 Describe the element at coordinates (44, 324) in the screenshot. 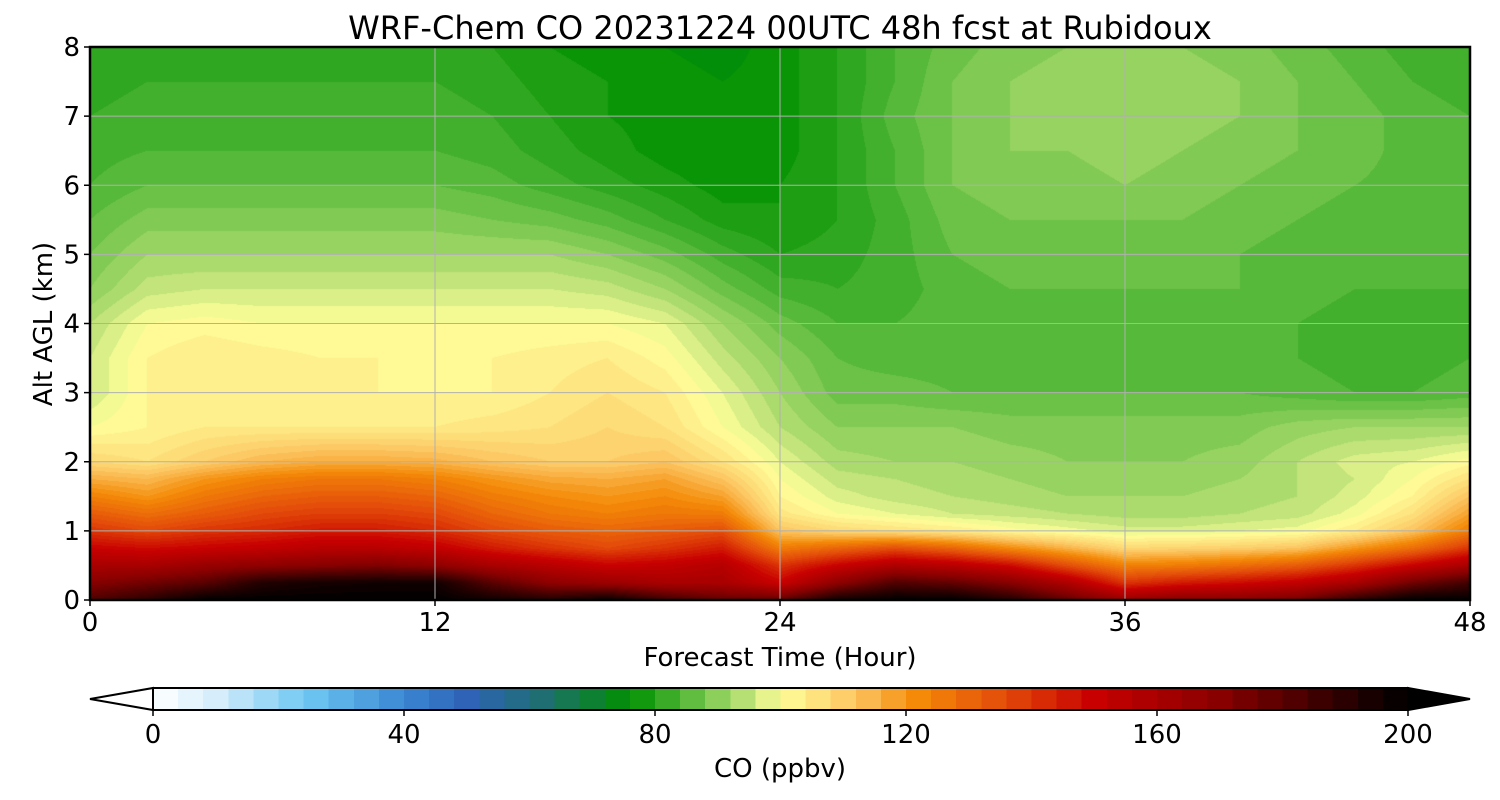

I see `y-axis-label: Alt AGL (km)` at that location.